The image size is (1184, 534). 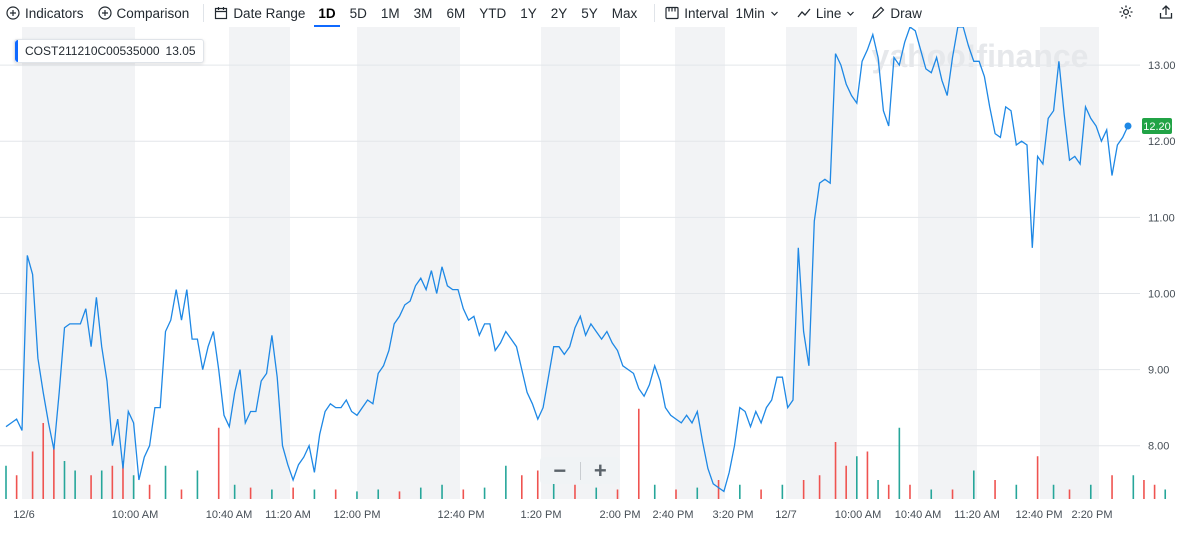 I want to click on range-1y: 1Y, so click(x=528, y=13).